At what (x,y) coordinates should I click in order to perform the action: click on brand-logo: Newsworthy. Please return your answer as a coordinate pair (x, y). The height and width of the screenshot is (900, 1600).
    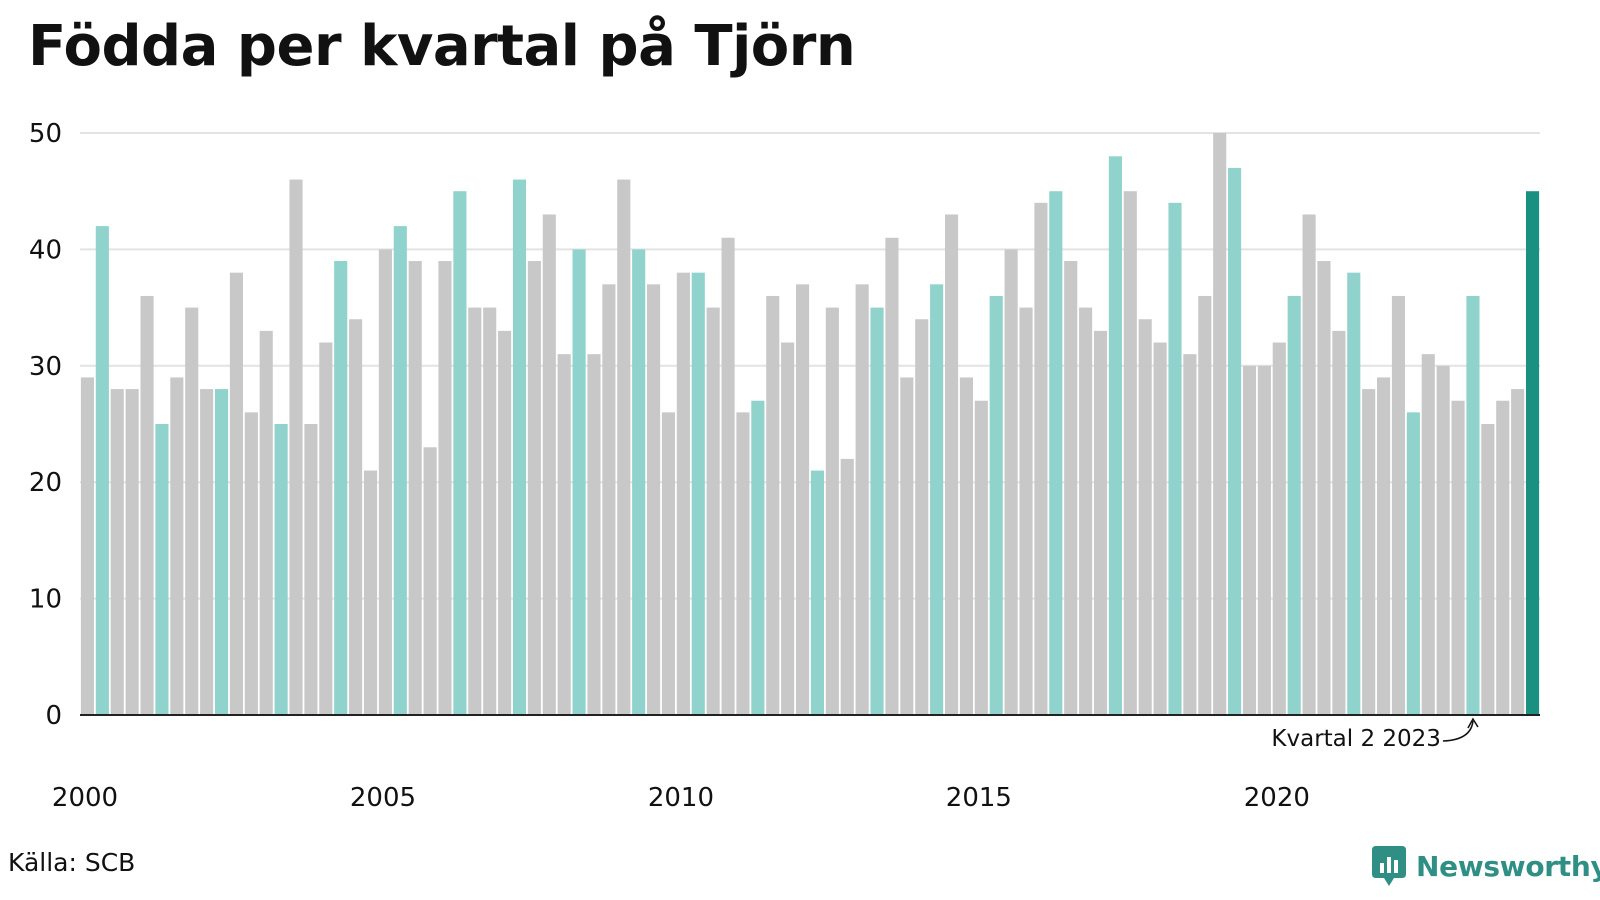
    Looking at the image, I should click on (1486, 866).